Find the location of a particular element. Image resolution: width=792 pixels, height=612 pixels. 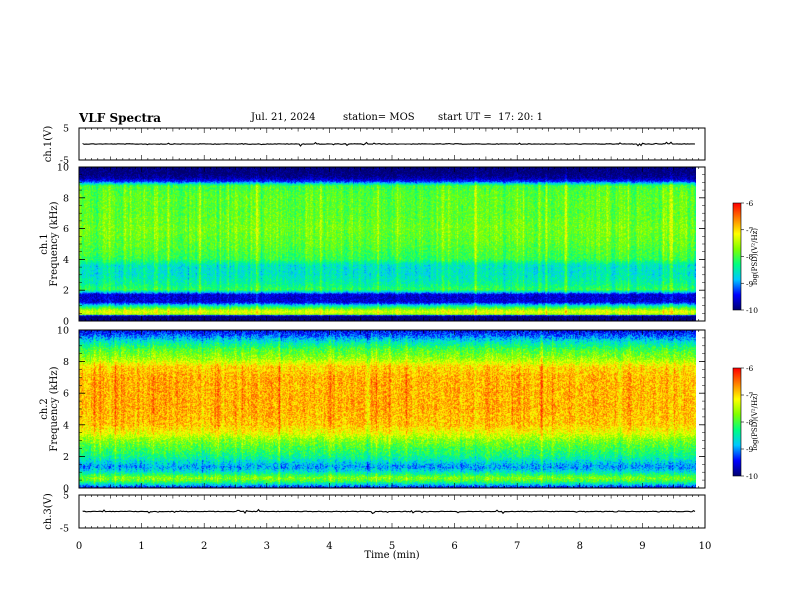

y-axis-label: ch.1 is located at coordinates (44, 244).